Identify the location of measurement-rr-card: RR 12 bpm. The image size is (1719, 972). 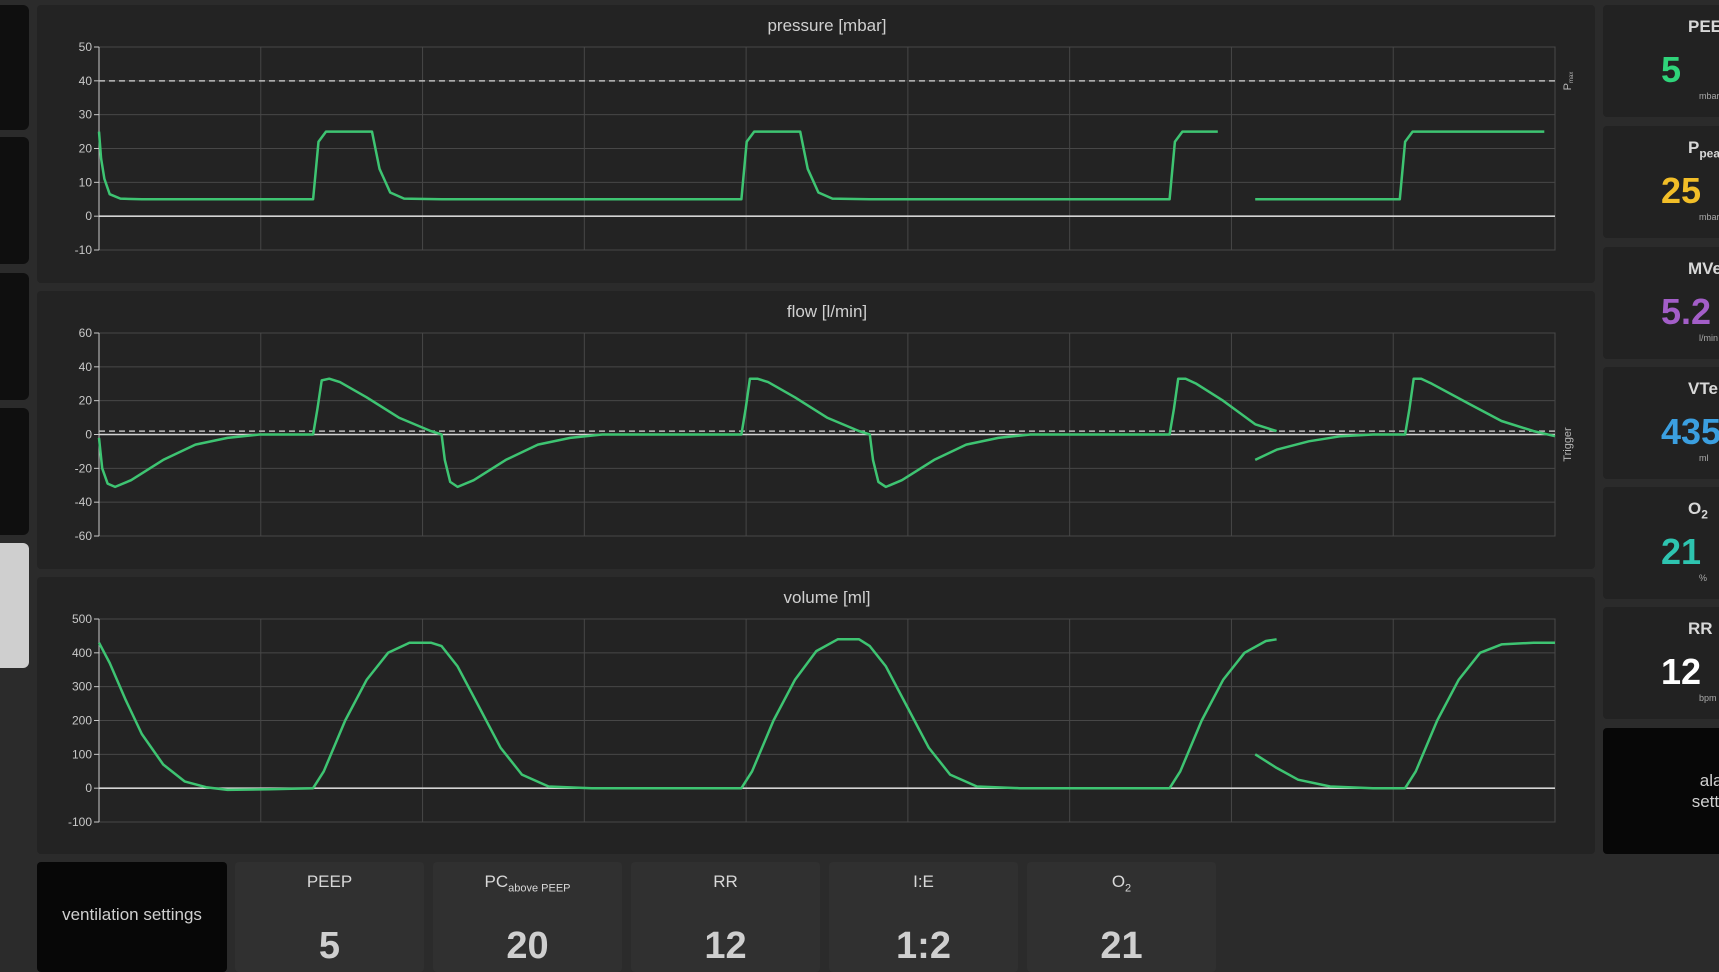
(1661, 663).